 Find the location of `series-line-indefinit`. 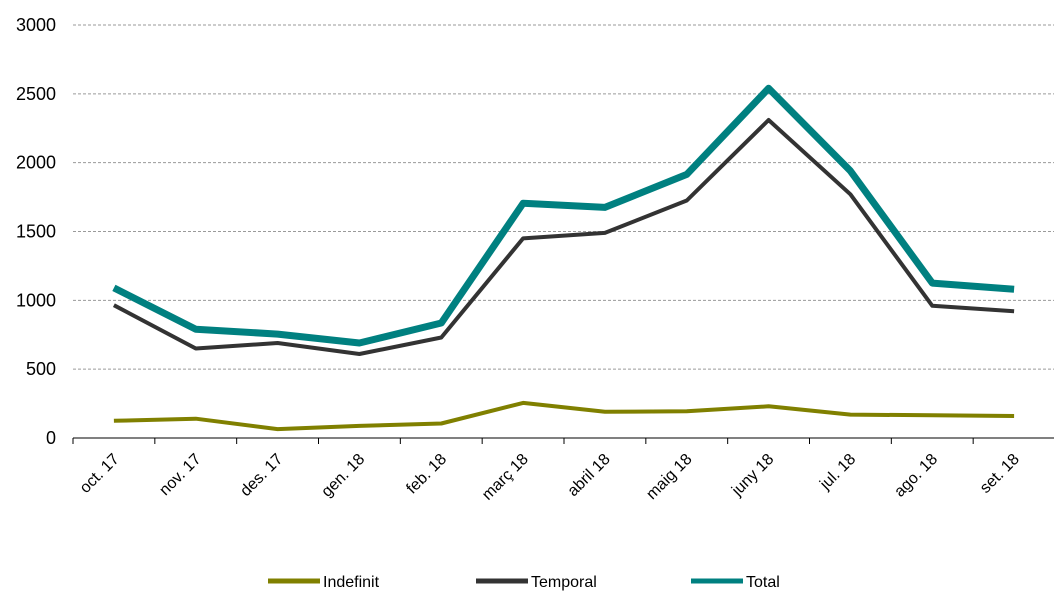

series-line-indefinit is located at coordinates (564, 416).